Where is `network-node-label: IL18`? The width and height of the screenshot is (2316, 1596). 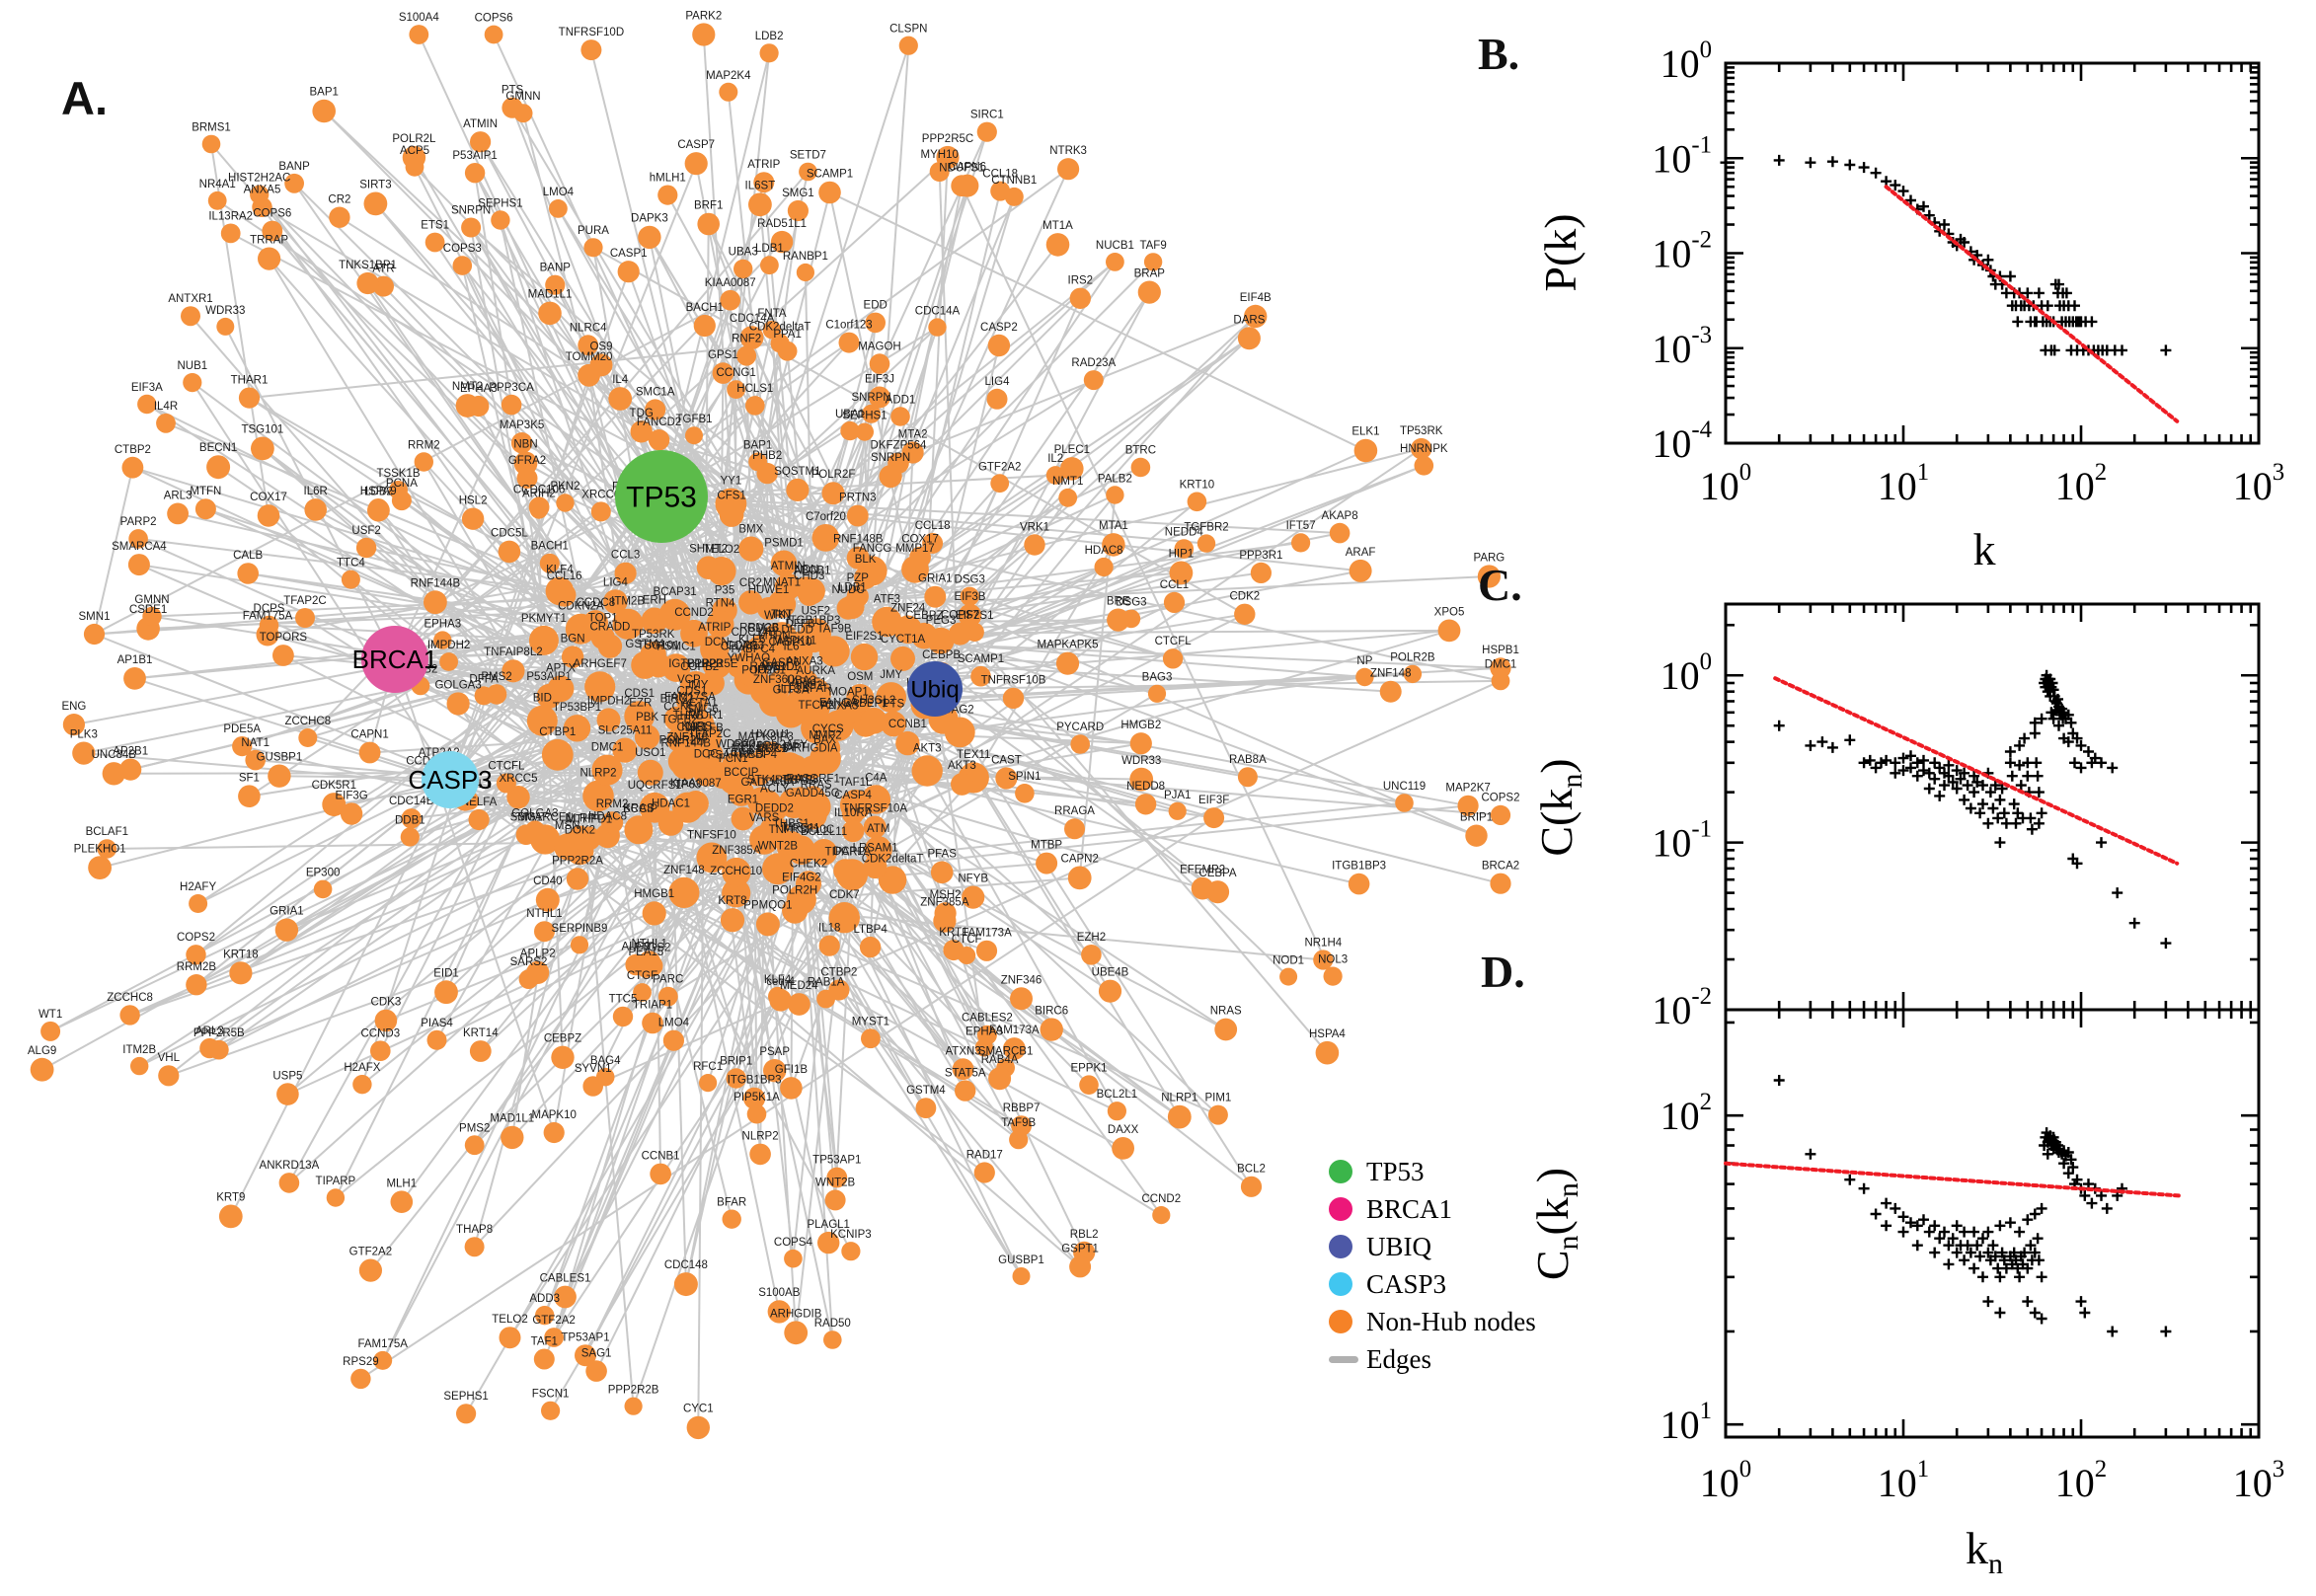 network-node-label: IL18 is located at coordinates (829, 929).